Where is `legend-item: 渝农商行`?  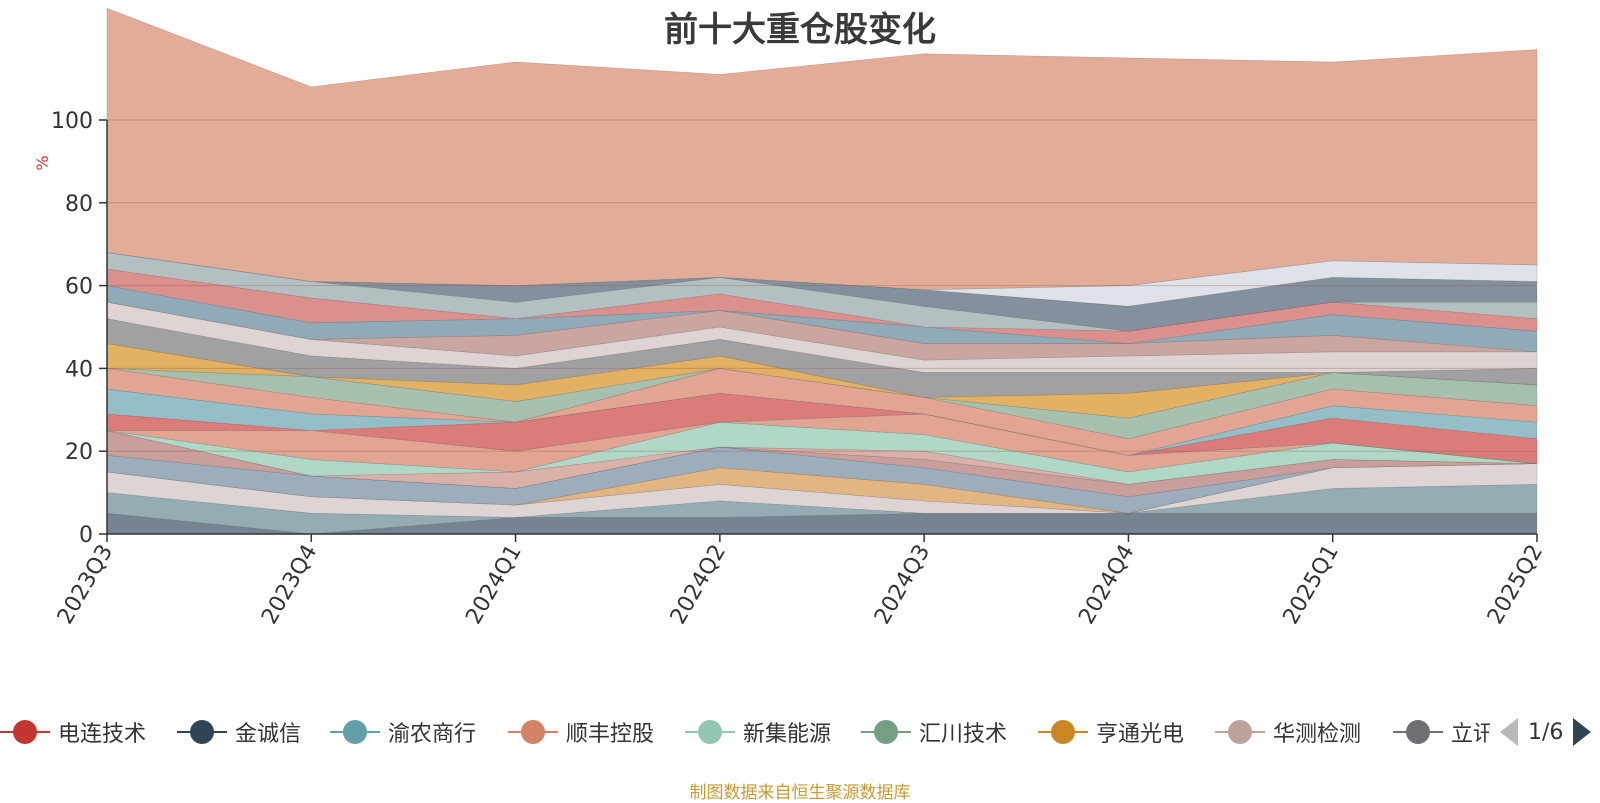
legend-item: 渝农商行 is located at coordinates (403, 732).